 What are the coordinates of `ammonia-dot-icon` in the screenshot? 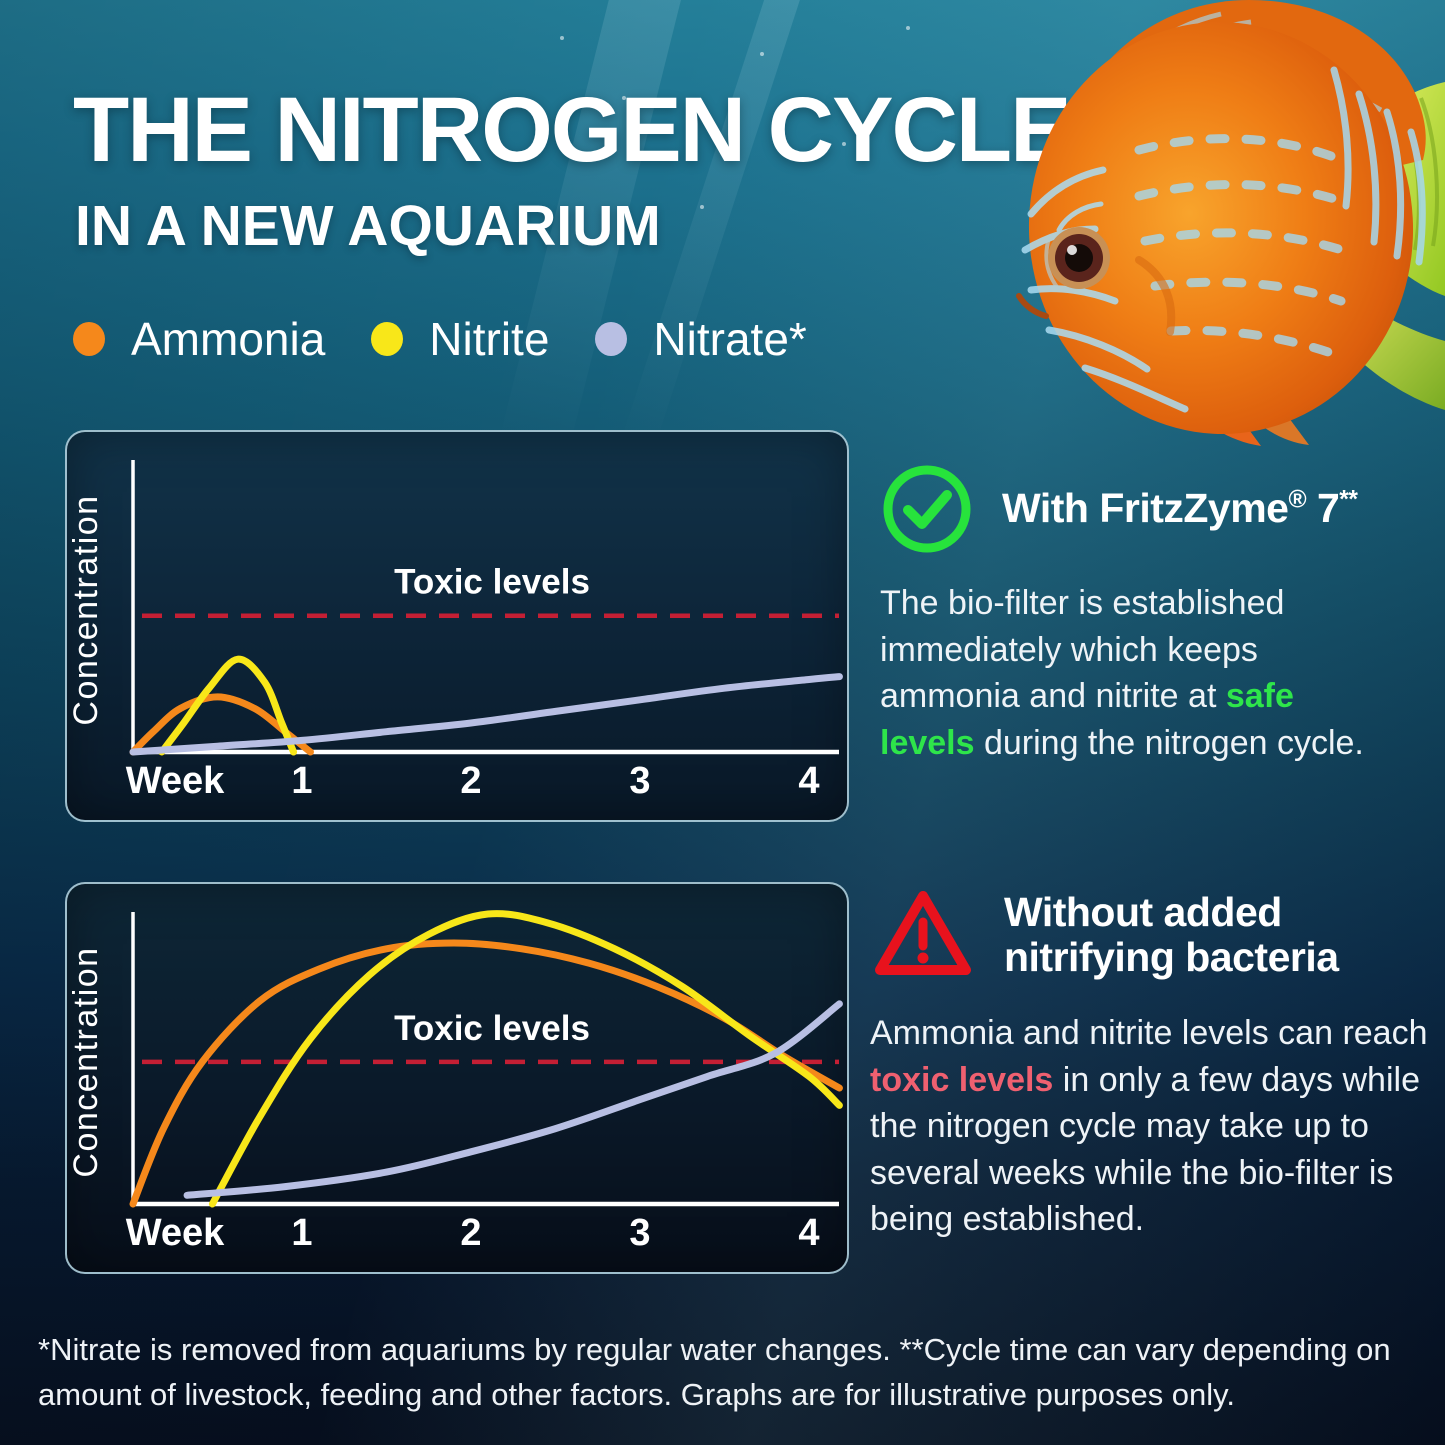 It's located at (89, 339).